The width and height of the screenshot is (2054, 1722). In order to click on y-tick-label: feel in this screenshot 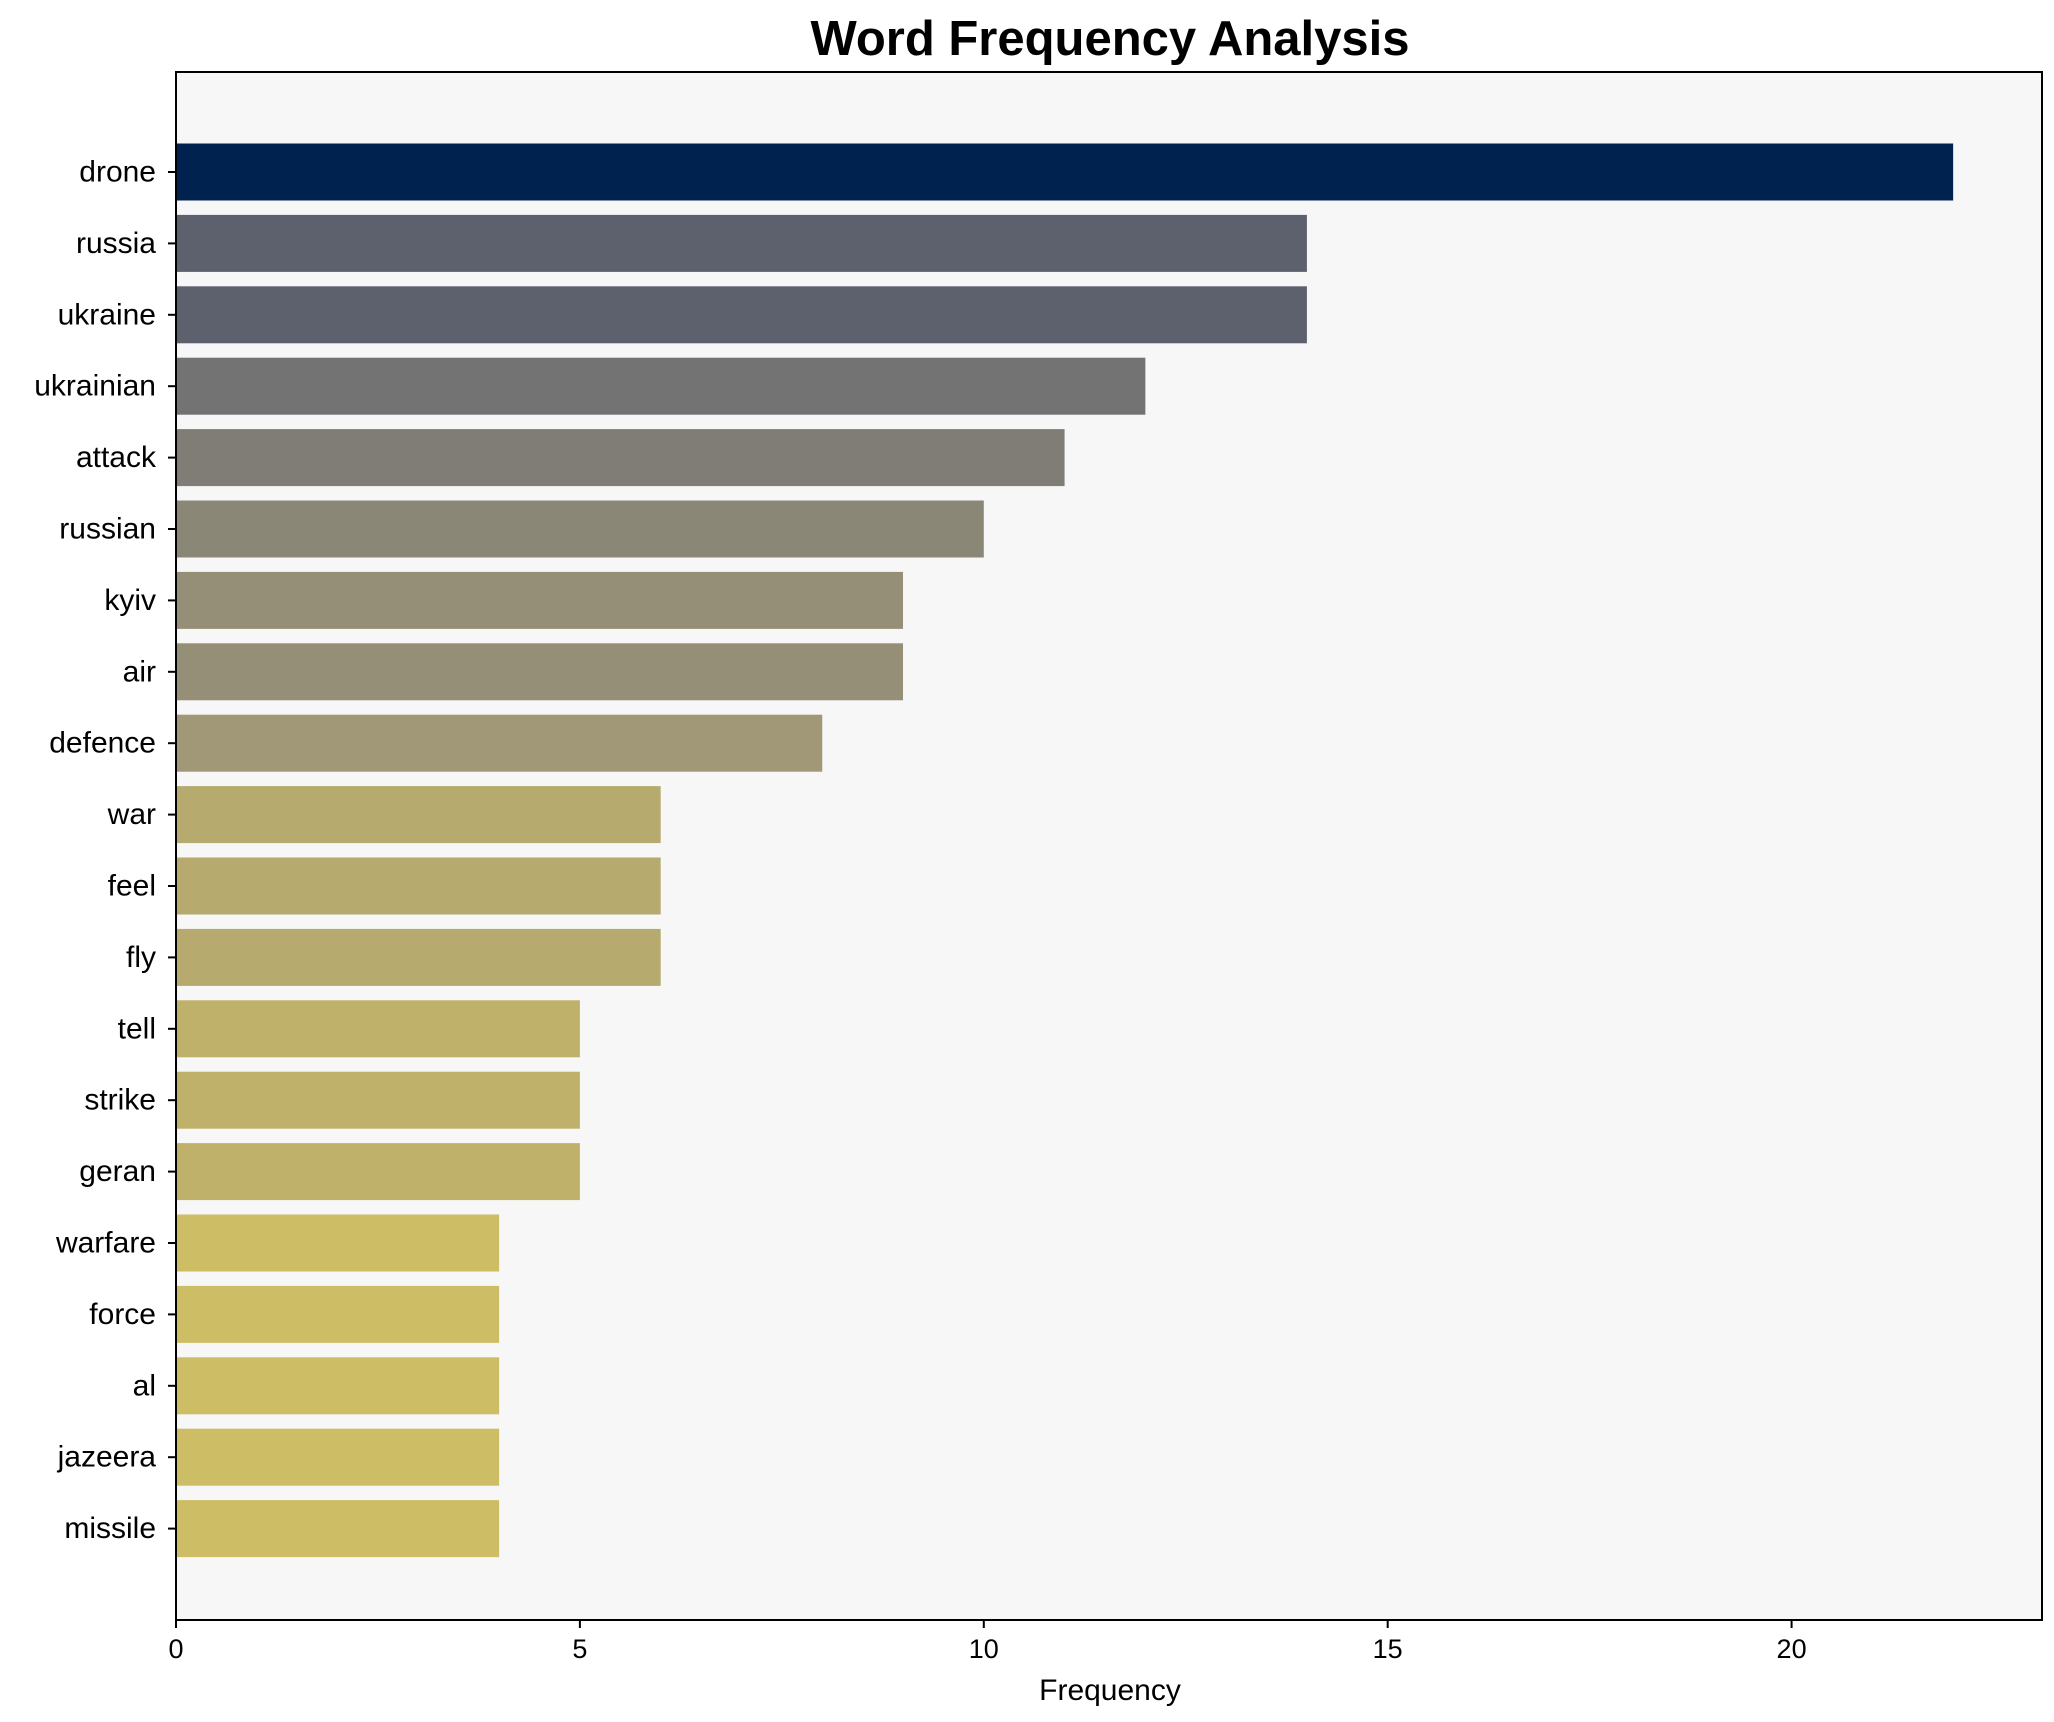, I will do `click(132, 886)`.